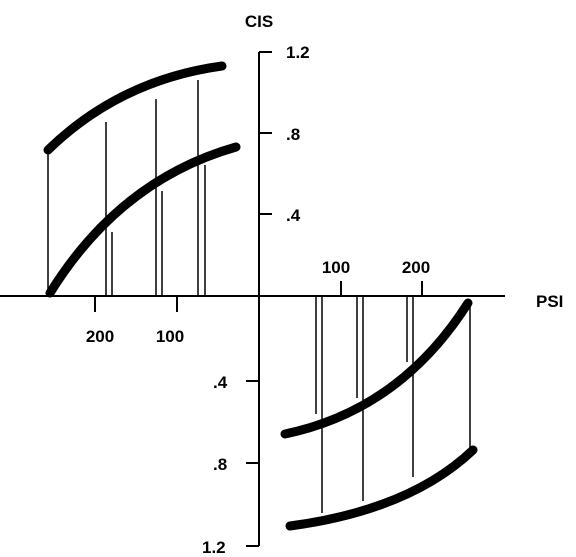 The height and width of the screenshot is (557, 576). What do you see at coordinates (293, 215) in the screenshot?
I see `y-label-top-0-4: .4` at bounding box center [293, 215].